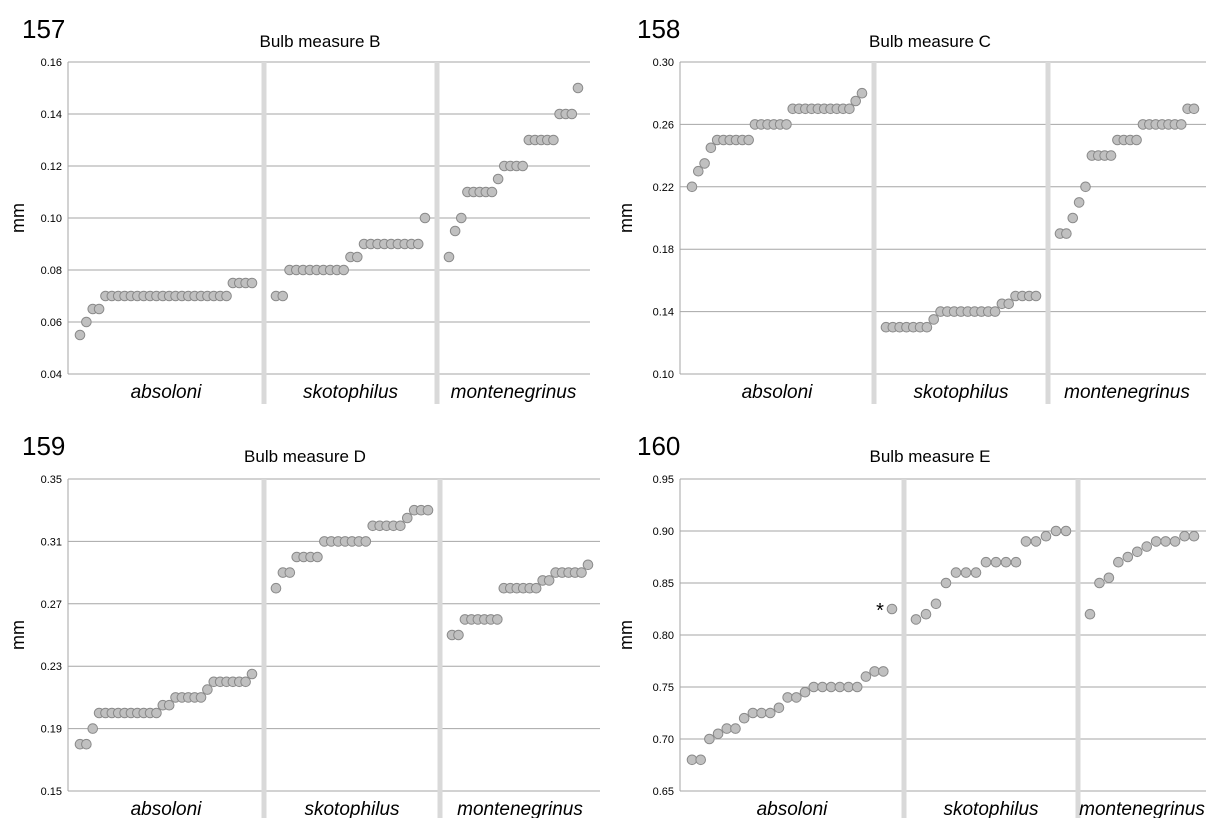 This screenshot has width=1218, height=823. What do you see at coordinates (51, 480) in the screenshot?
I see `y-tick-label: 0.35` at bounding box center [51, 480].